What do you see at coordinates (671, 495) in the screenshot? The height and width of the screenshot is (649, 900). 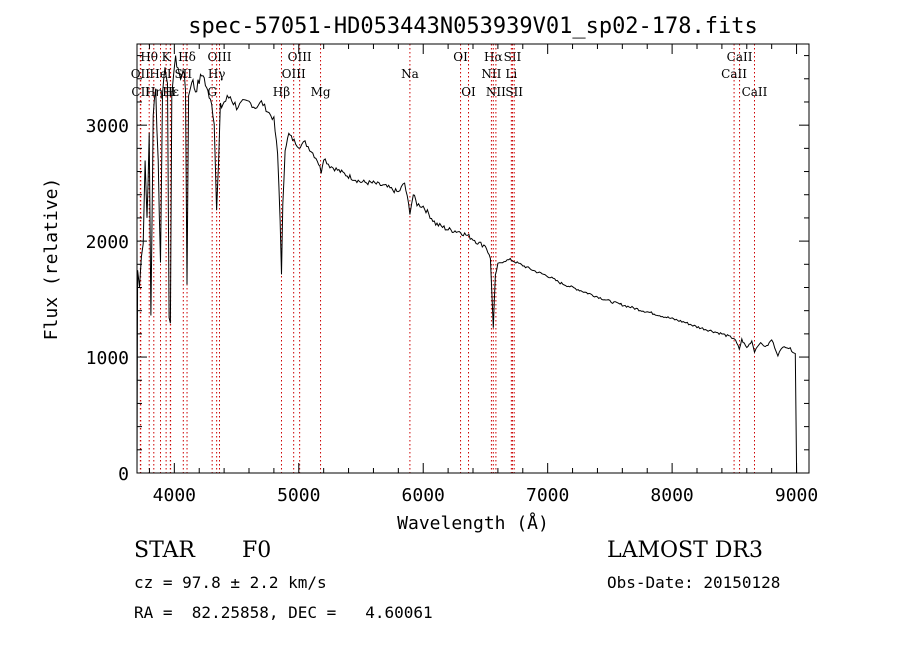 I see `x-tick-label: 8000` at bounding box center [671, 495].